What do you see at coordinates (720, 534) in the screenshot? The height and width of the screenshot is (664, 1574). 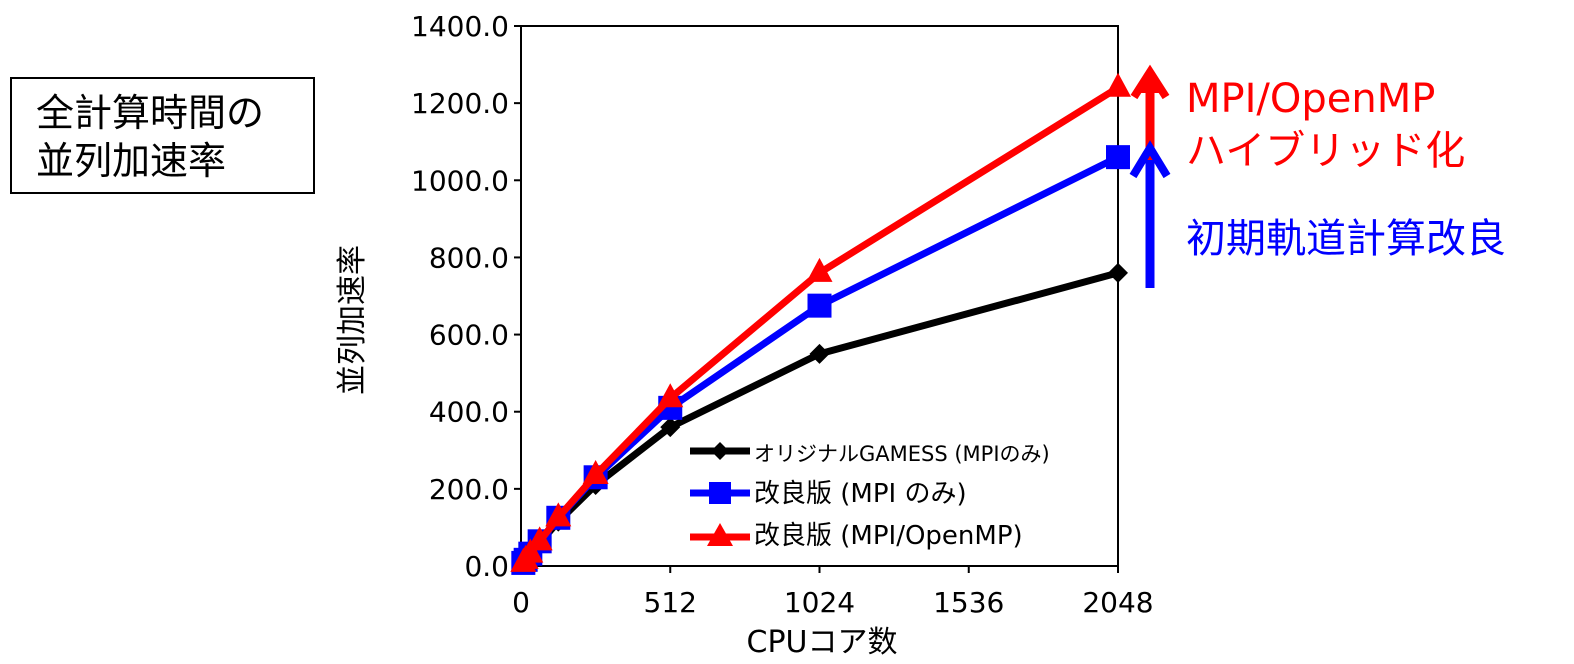 I see `legend-swatch-improved-hybrid` at bounding box center [720, 534].